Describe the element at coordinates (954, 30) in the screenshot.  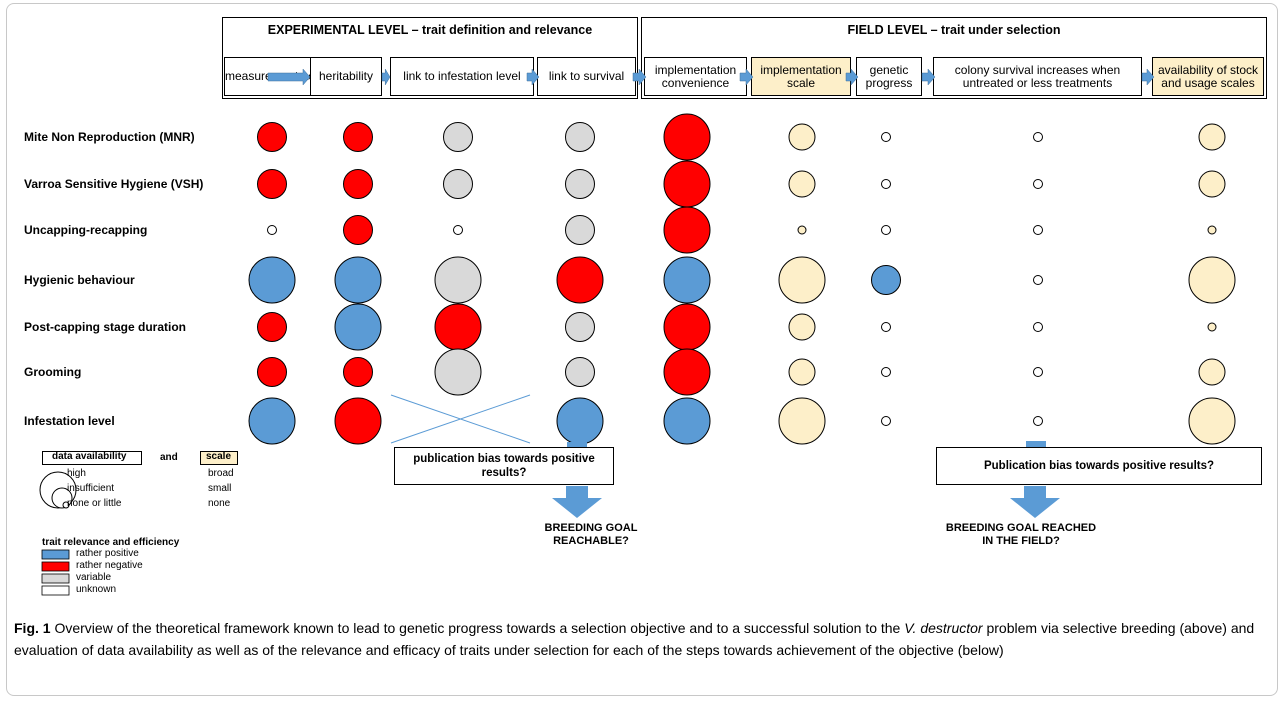
I see `field-level-header: FIELD LEVEL – trait under selection` at that location.